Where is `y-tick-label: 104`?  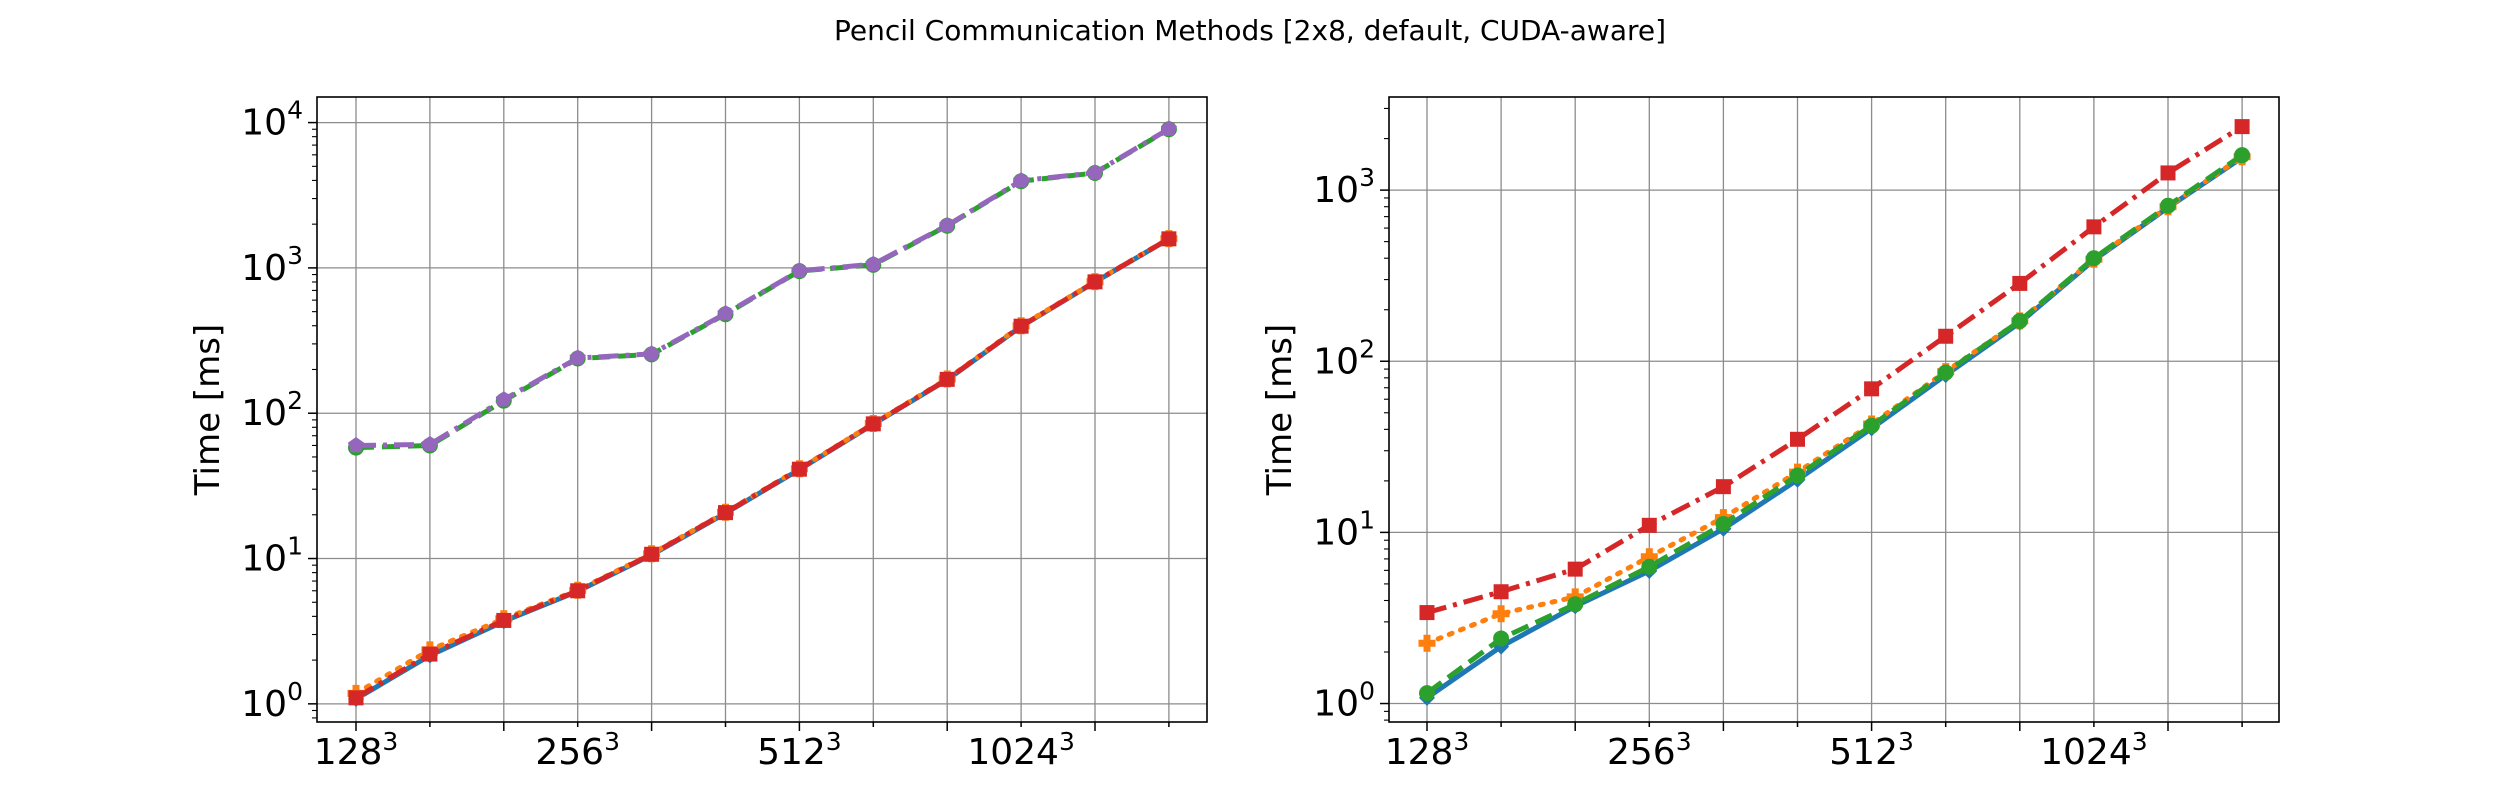
y-tick-label: 104 is located at coordinates (272, 120).